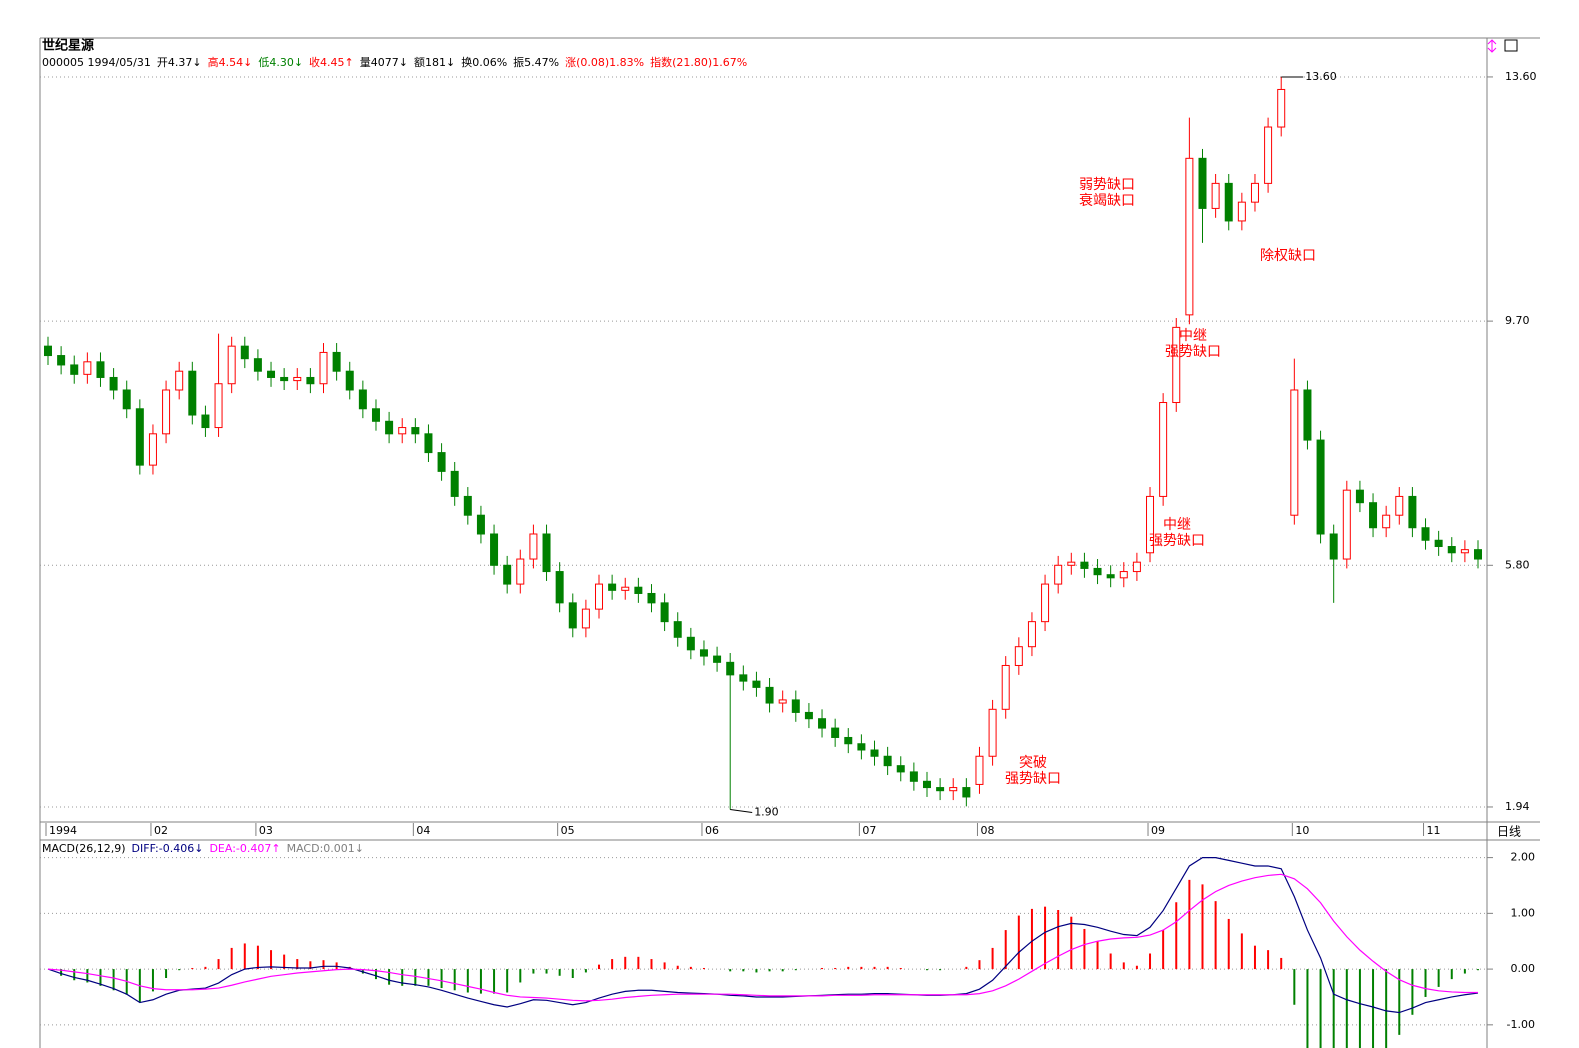 The width and height of the screenshot is (1579, 1048). I want to click on x-tick-label: 06, so click(712, 830).